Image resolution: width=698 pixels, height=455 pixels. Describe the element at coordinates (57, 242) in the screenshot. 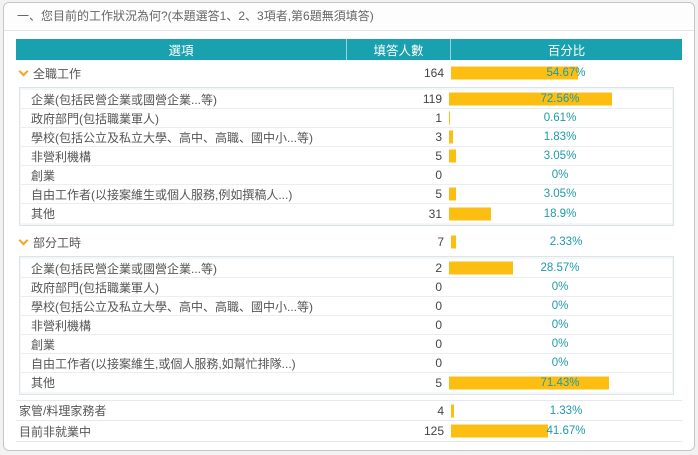

I see `group-label: 部分工時` at that location.